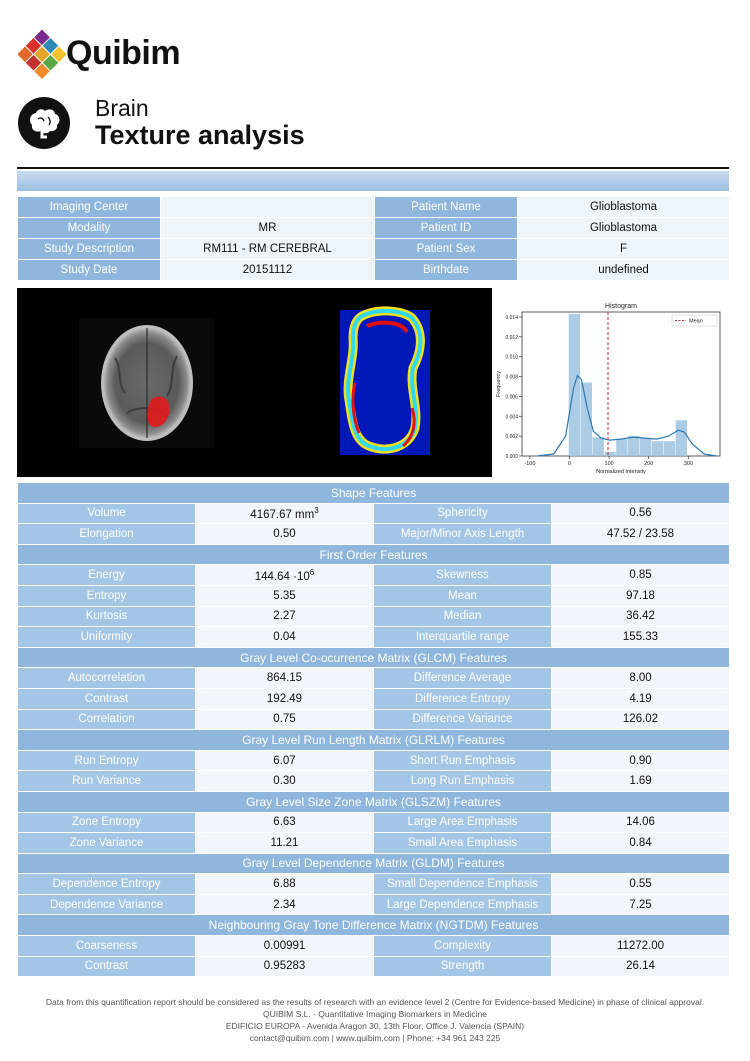 The width and height of the screenshot is (750, 1061). I want to click on y-tick-label: 0.004, so click(511, 417).